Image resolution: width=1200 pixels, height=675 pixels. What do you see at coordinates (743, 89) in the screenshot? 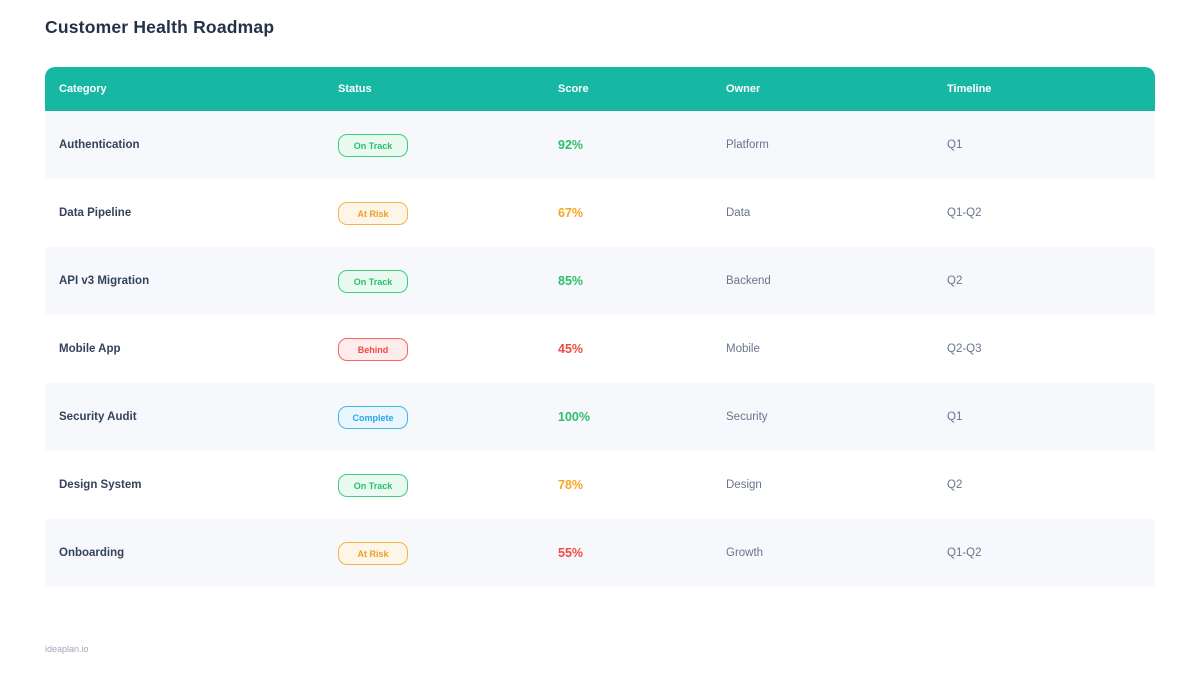
I see `column-header-owner: Owner` at bounding box center [743, 89].